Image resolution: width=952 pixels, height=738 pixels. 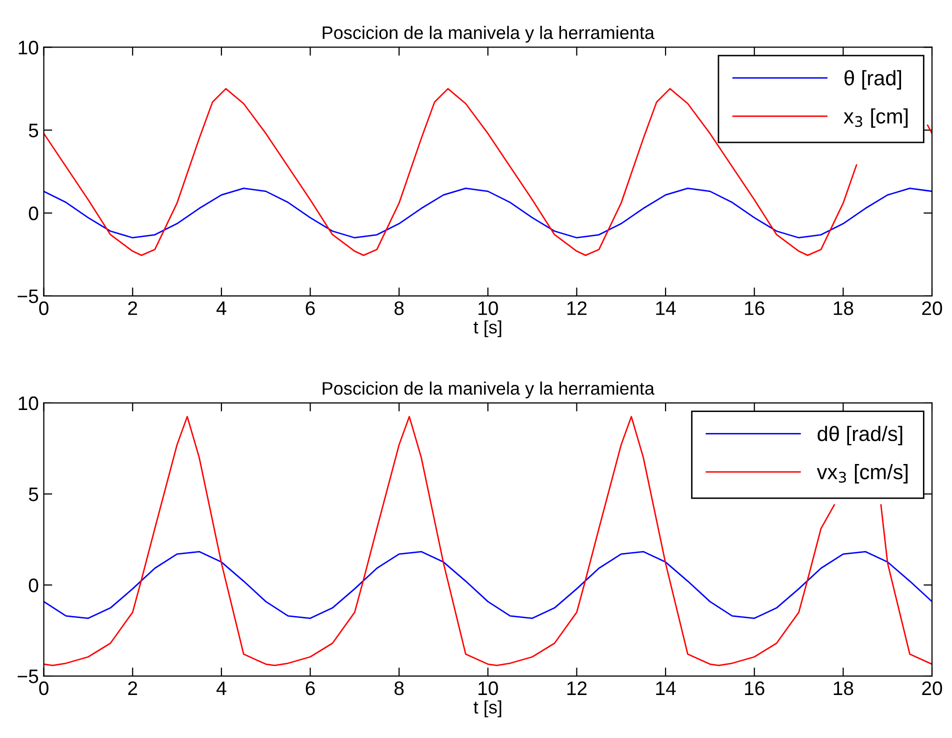 What do you see at coordinates (876, 118) in the screenshot?
I see `legend-label: x$_{3}$ [cm]` at bounding box center [876, 118].